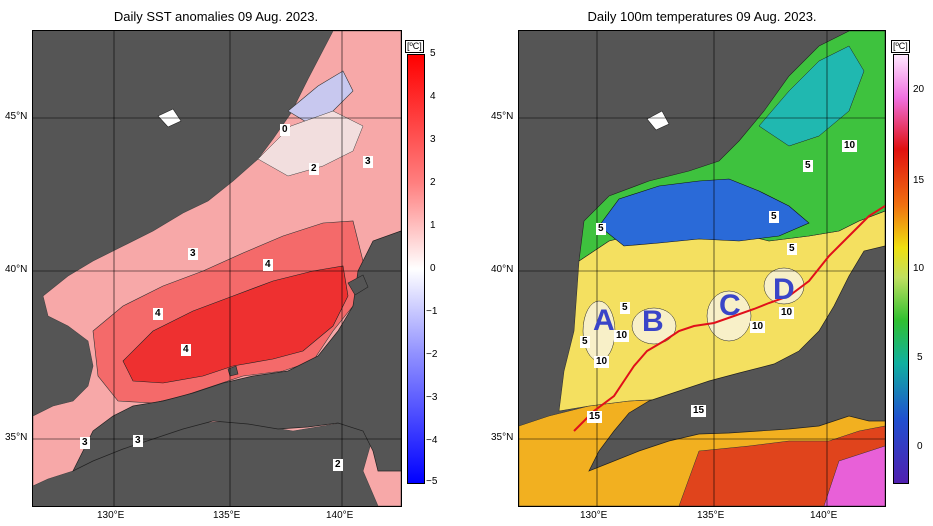 This screenshot has width=933, height=526. Describe the element at coordinates (604, 320) in the screenshot. I see `region-label-a: A` at that location.